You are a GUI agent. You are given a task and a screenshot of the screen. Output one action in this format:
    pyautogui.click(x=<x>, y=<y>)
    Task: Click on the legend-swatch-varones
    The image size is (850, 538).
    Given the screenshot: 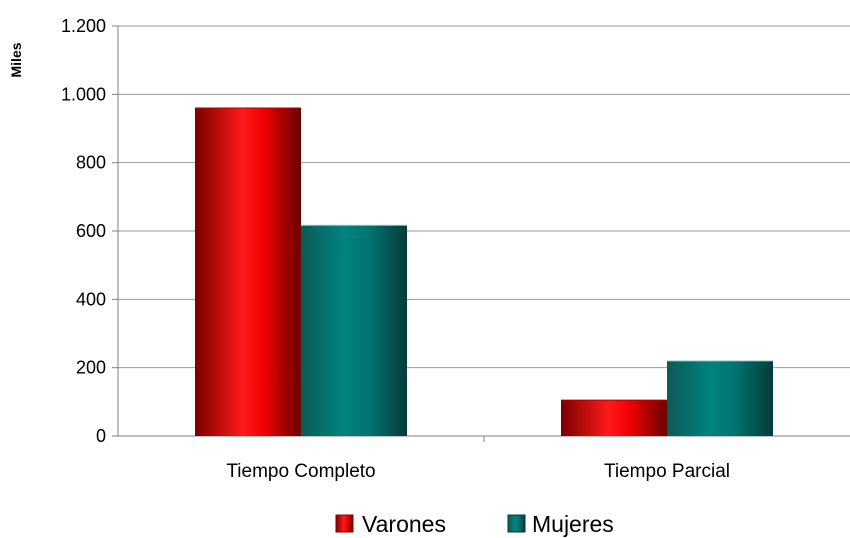 What is the action you would take?
    pyautogui.click(x=344, y=523)
    